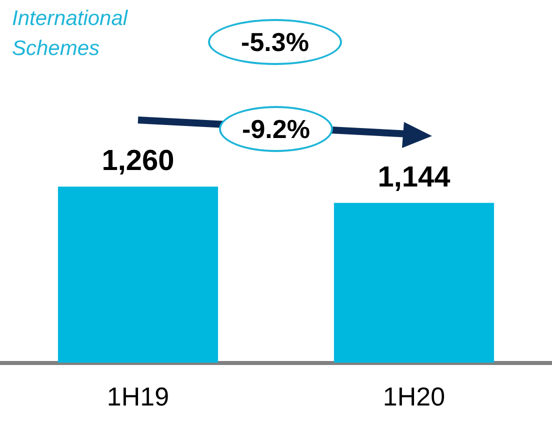  Describe the element at coordinates (276, 129) in the screenshot. I see `text: -9.2%` at that location.